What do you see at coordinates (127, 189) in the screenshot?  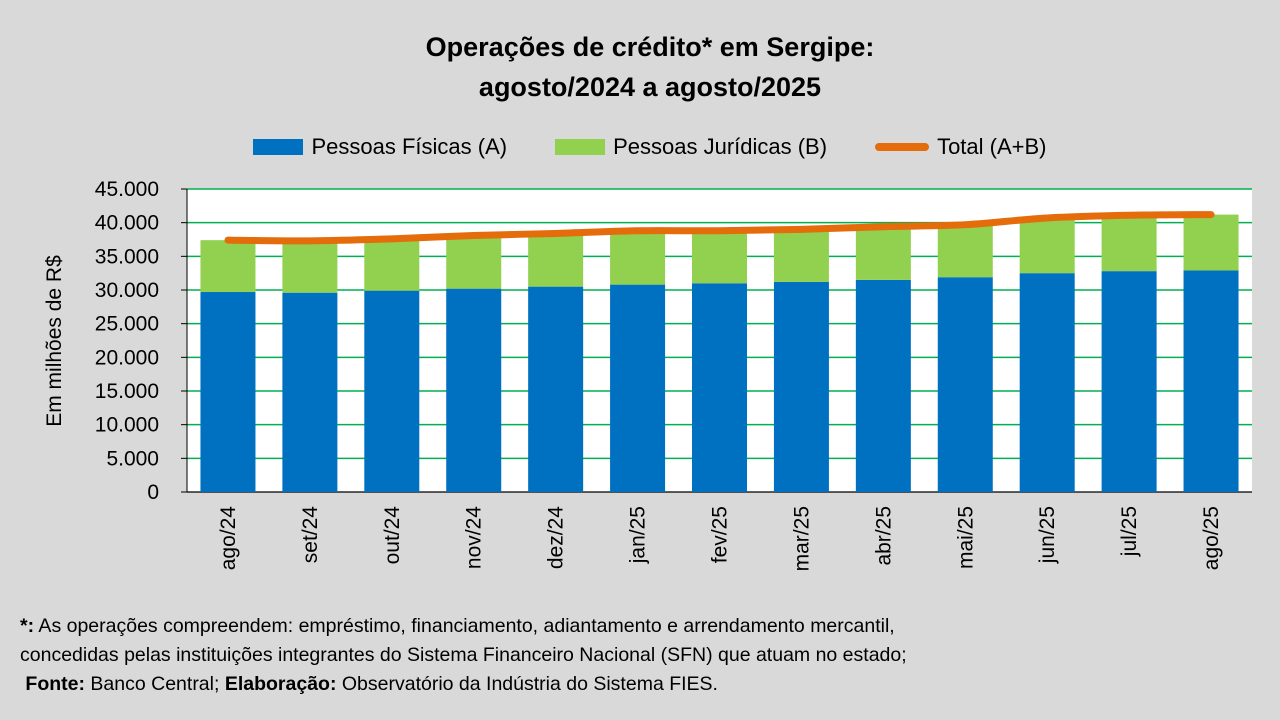 I see `y-tick-label: 45.000` at bounding box center [127, 189].